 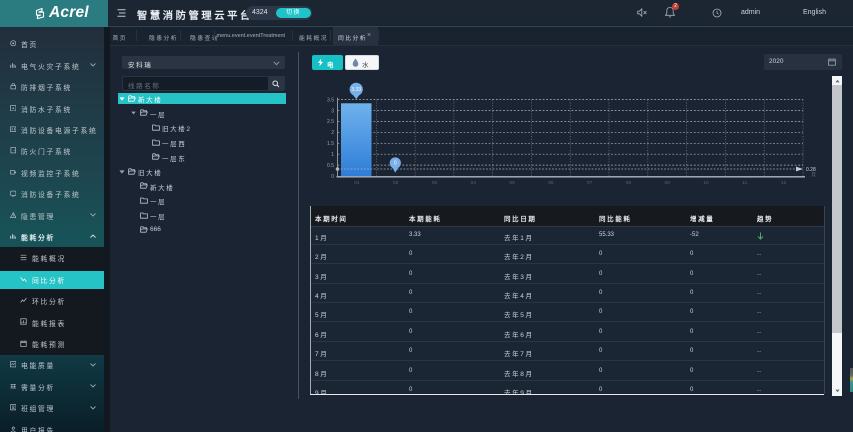 I want to click on svg-text: 05, so click(x=512, y=183).